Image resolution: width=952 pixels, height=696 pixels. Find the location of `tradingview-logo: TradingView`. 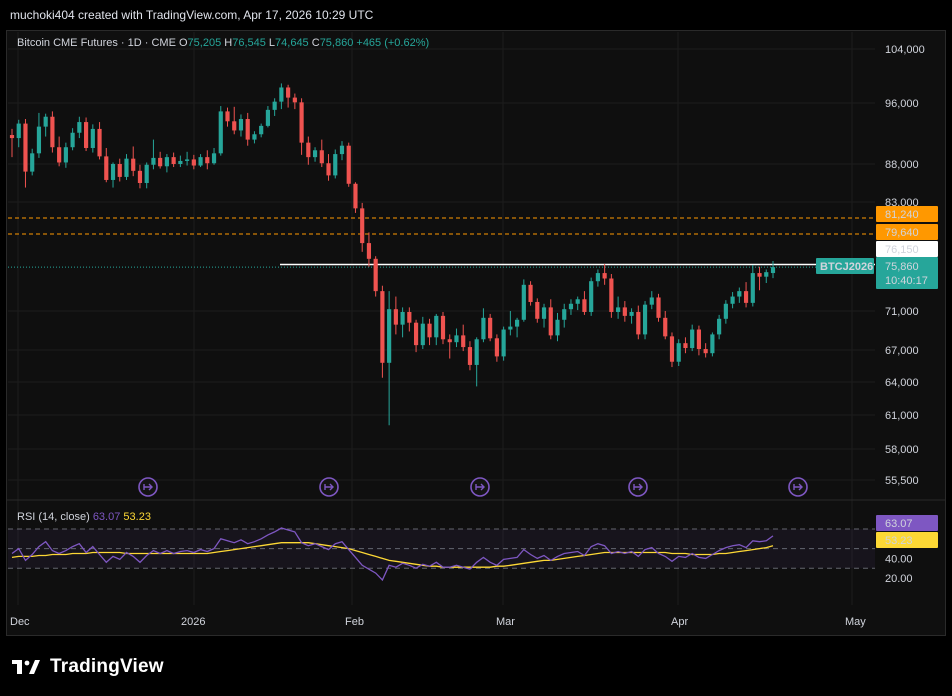

tradingview-logo: TradingView is located at coordinates (88, 667).